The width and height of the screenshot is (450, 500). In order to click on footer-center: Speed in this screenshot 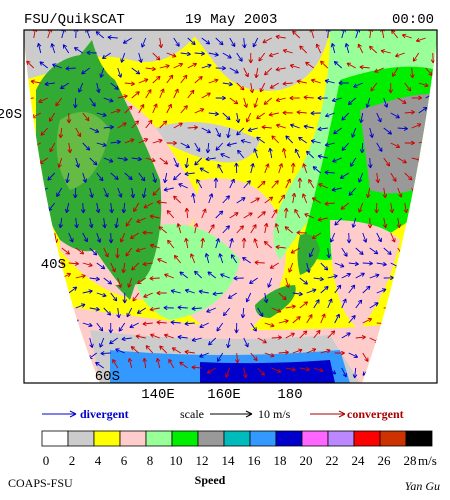, I will do `click(210, 480)`.